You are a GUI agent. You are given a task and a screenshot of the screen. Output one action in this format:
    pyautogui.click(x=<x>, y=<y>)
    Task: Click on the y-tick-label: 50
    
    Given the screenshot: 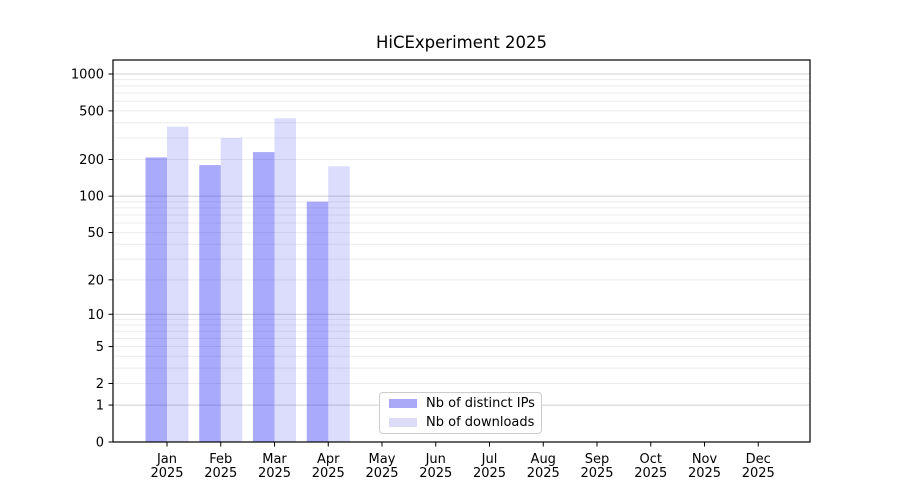 What is the action you would take?
    pyautogui.click(x=95, y=233)
    